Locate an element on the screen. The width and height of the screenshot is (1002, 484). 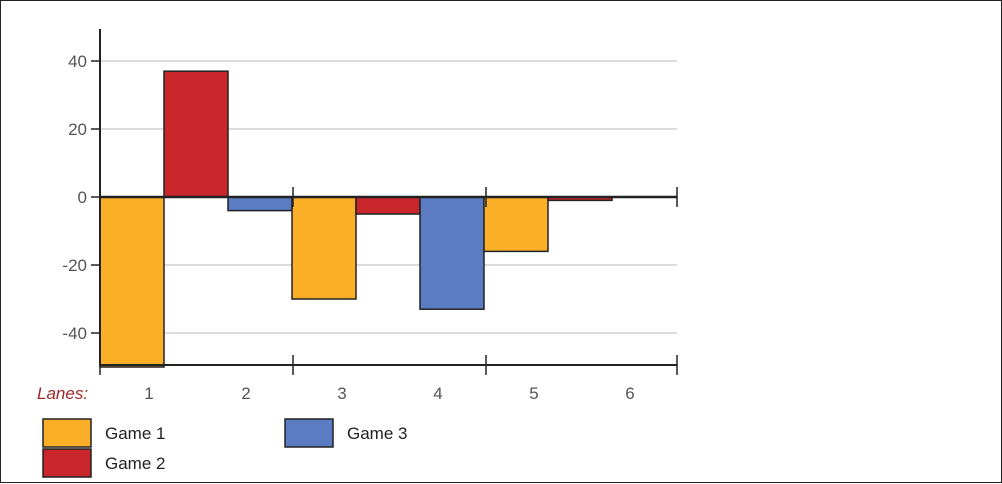
x-tick-label: 6 is located at coordinates (629, 393).